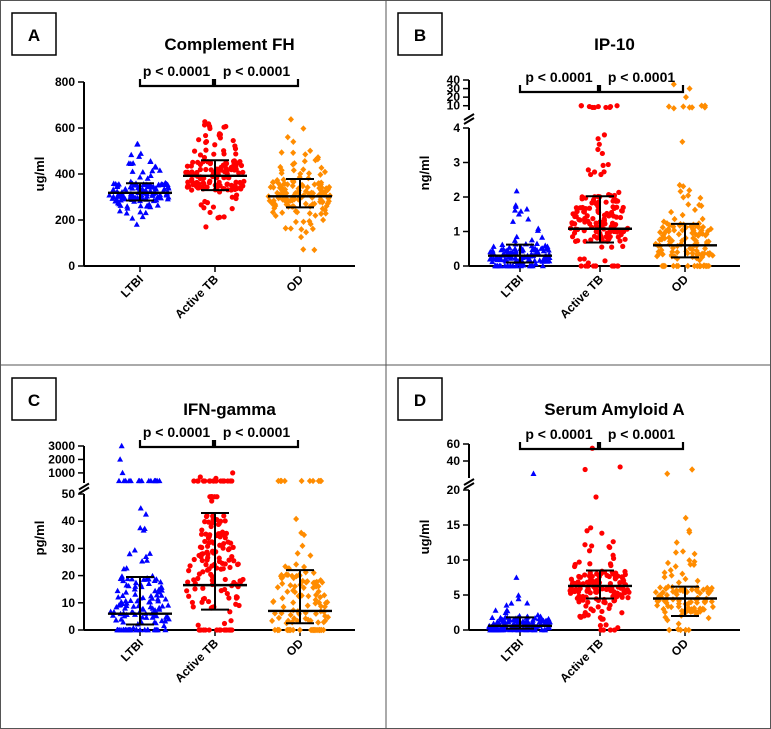 This screenshot has height=729, width=771. Describe the element at coordinates (34, 400) in the screenshot. I see `panel-letter: C` at that location.